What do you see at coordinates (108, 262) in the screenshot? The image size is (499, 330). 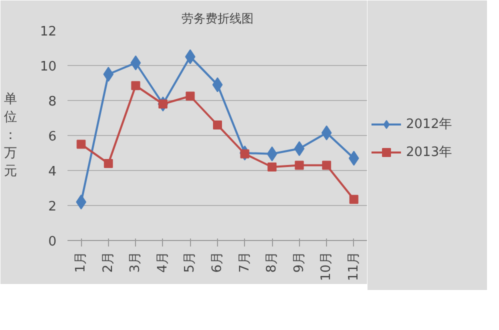 I see `x-tick-label: 2月` at bounding box center [108, 262].